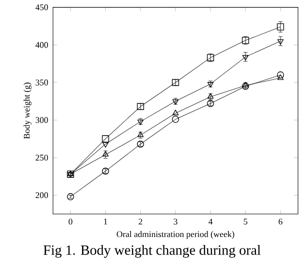  Describe the element at coordinates (106, 221) in the screenshot. I see `x-tick-label: 1` at that location.